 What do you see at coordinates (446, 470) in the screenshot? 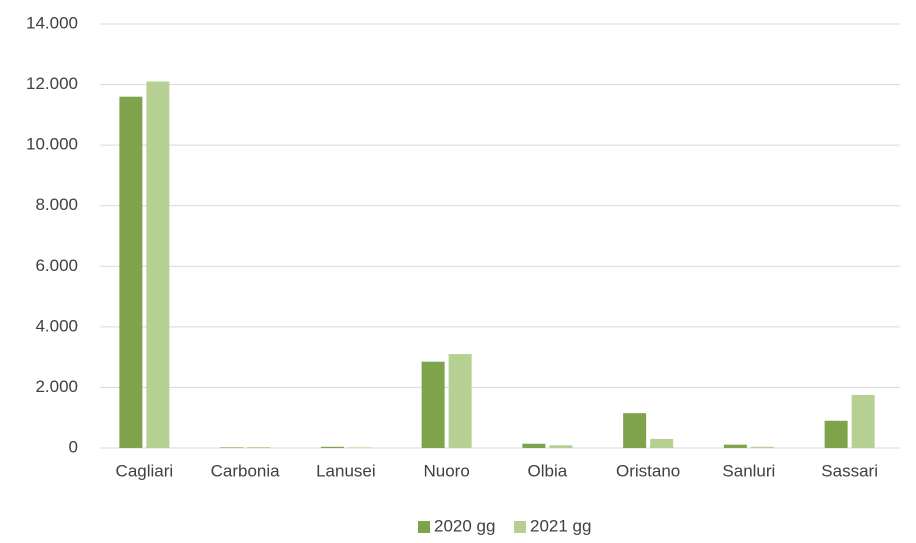
I see `x-tick-label: Nuoro` at bounding box center [446, 470].